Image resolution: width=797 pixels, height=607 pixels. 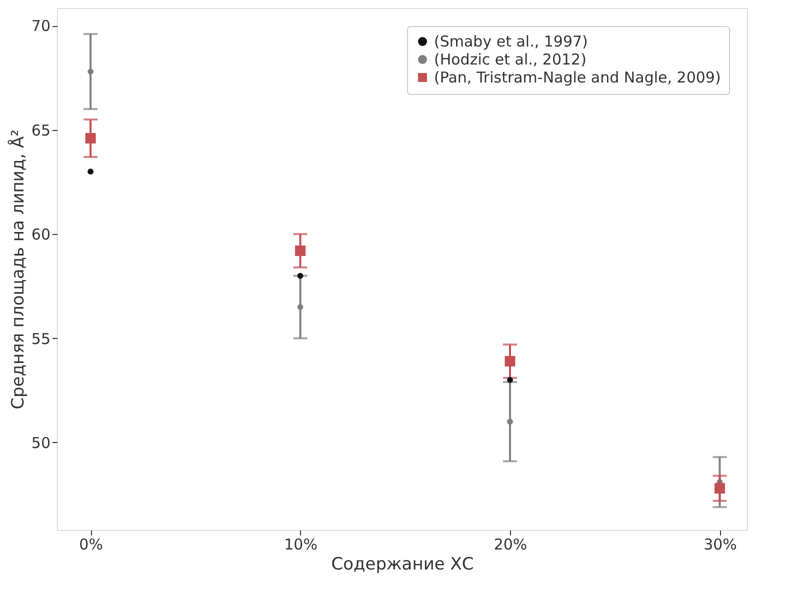 What do you see at coordinates (510, 59) in the screenshot?
I see `legend-label: (Hodzic et al., 2012)` at bounding box center [510, 59].